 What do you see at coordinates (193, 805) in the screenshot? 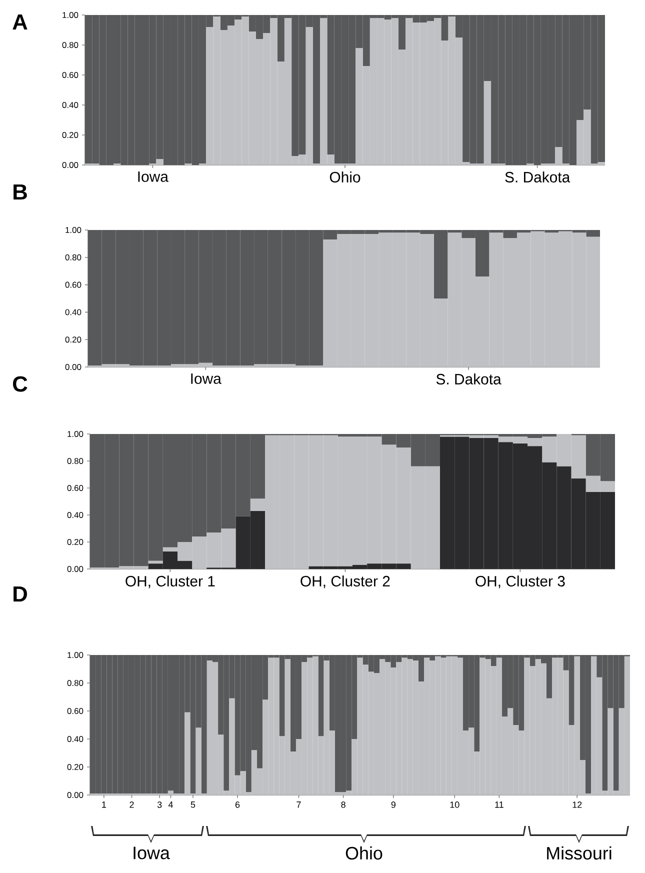
I see `x-tick-label: 5` at bounding box center [193, 805].